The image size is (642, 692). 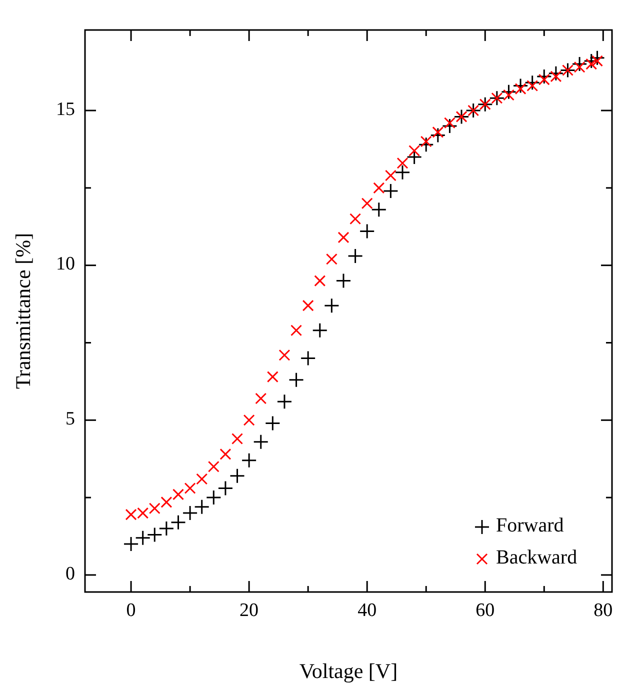 What do you see at coordinates (65, 109) in the screenshot?
I see `y-tick-label: 15` at bounding box center [65, 109].